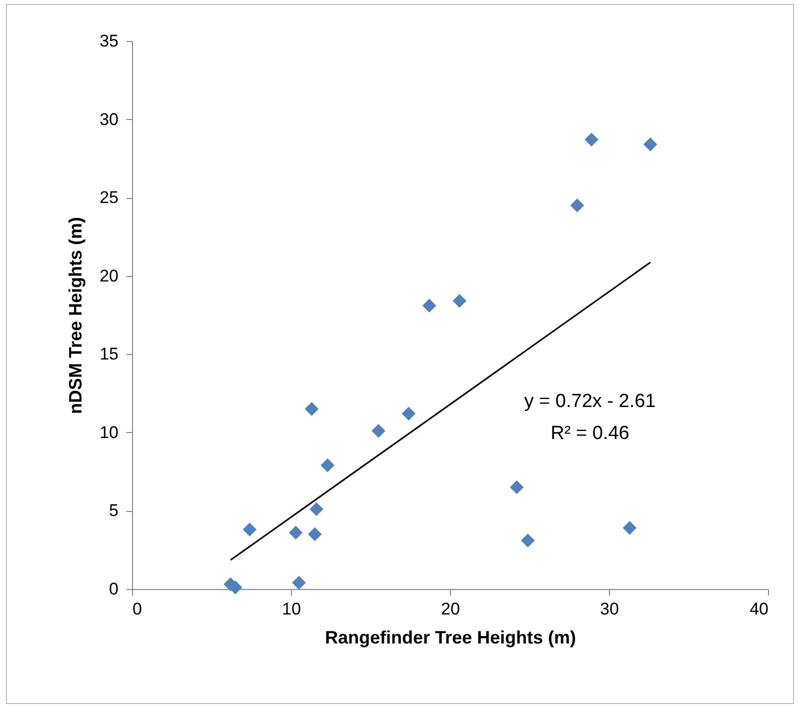  Describe the element at coordinates (590, 433) in the screenshot. I see `annotation: R² = 0.46` at that location.